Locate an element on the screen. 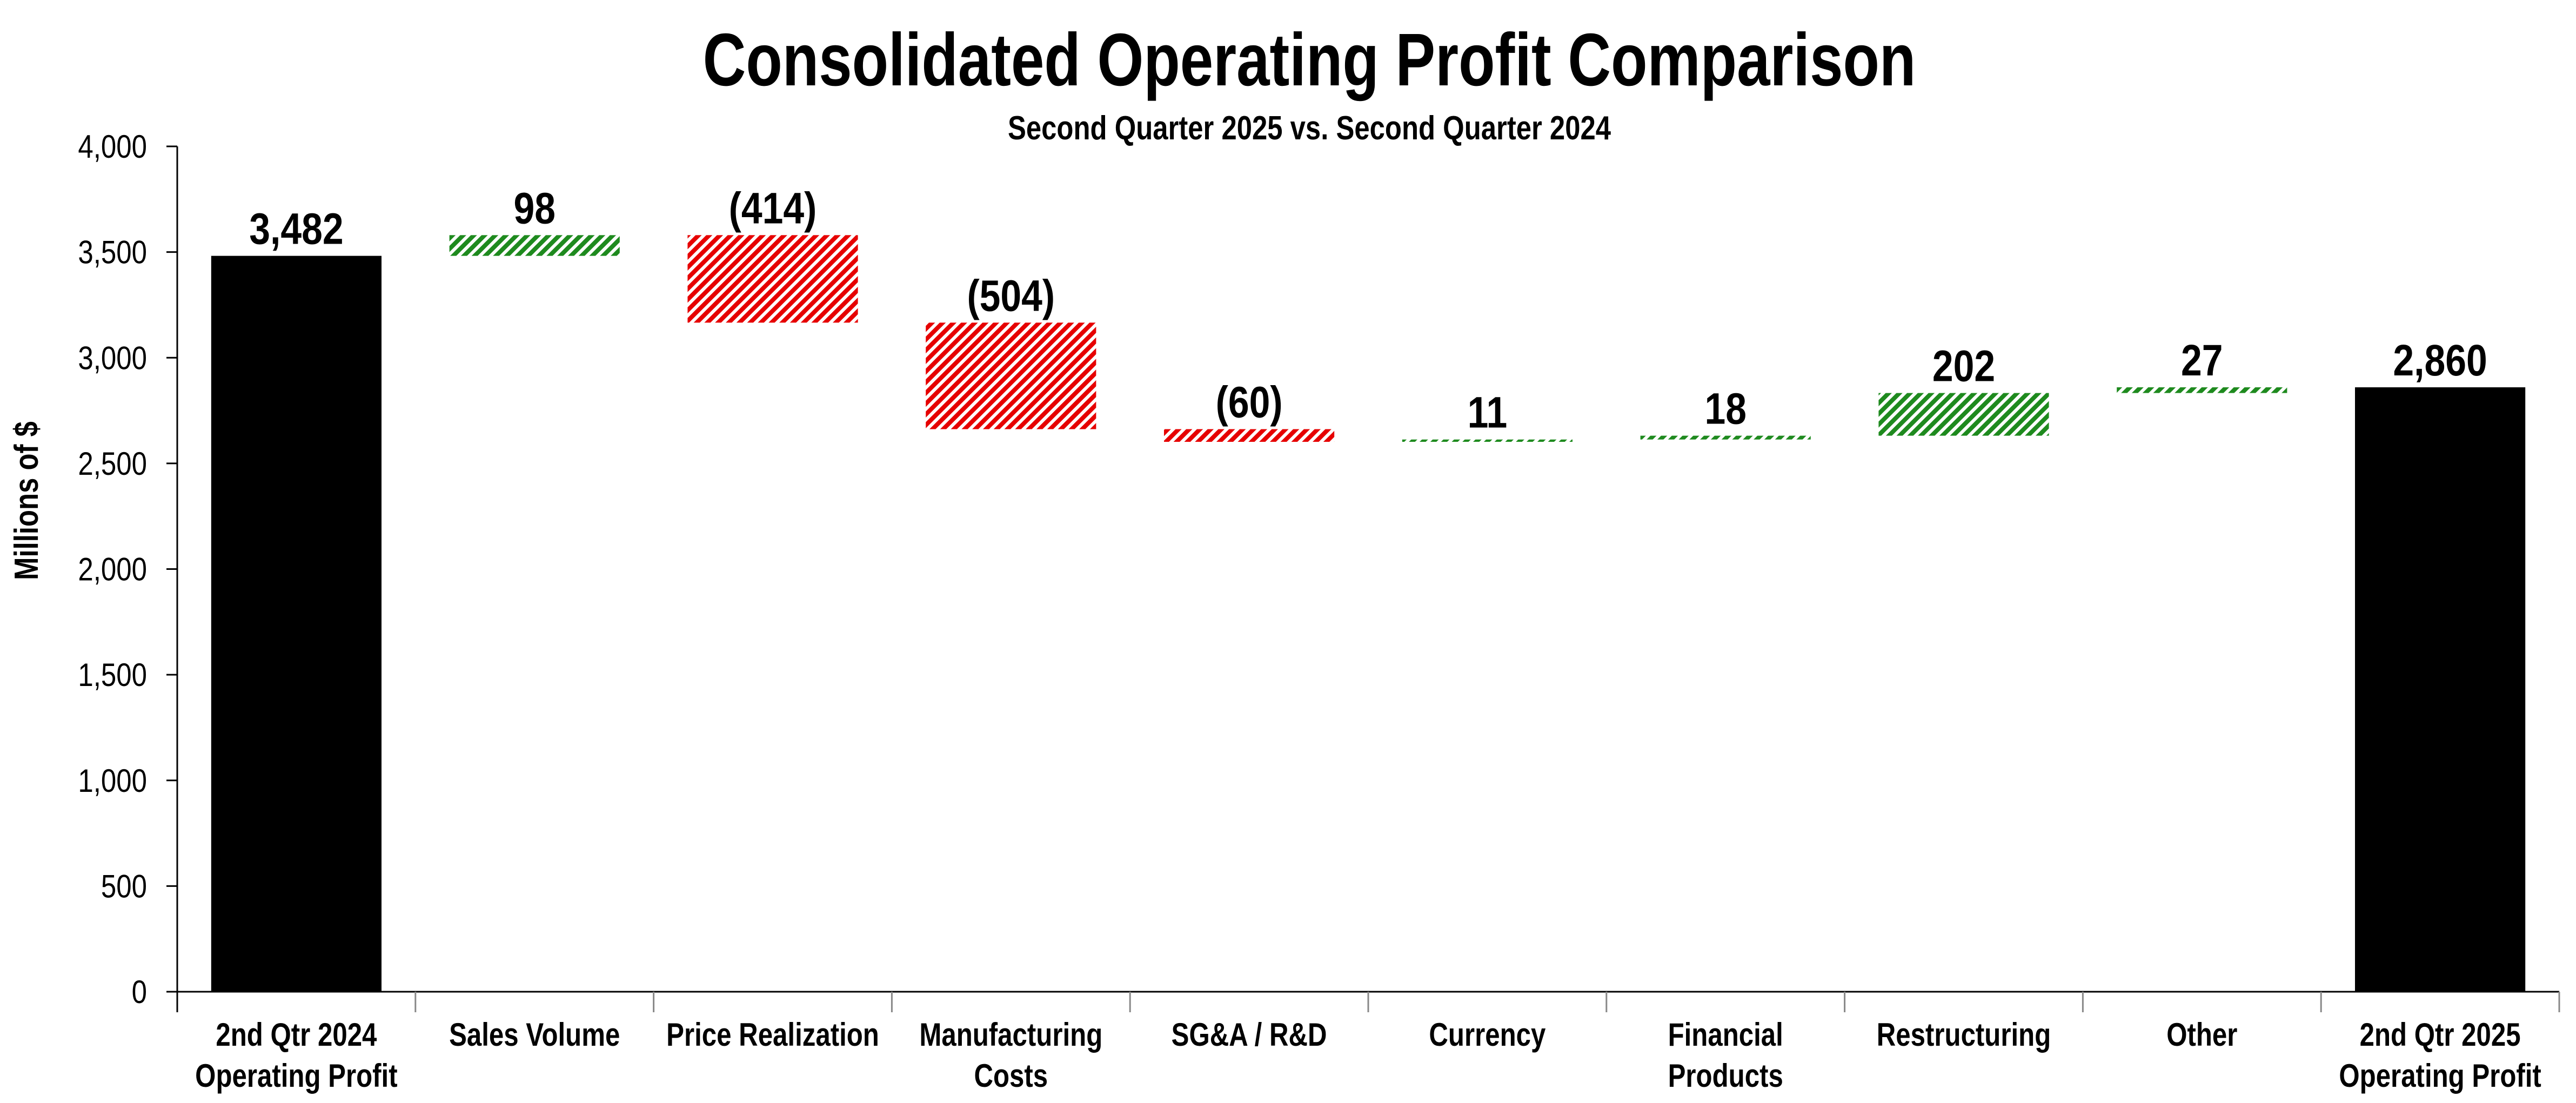 This screenshot has height=1103, width=2576. y-tick-label: 1,500 is located at coordinates (112, 675).